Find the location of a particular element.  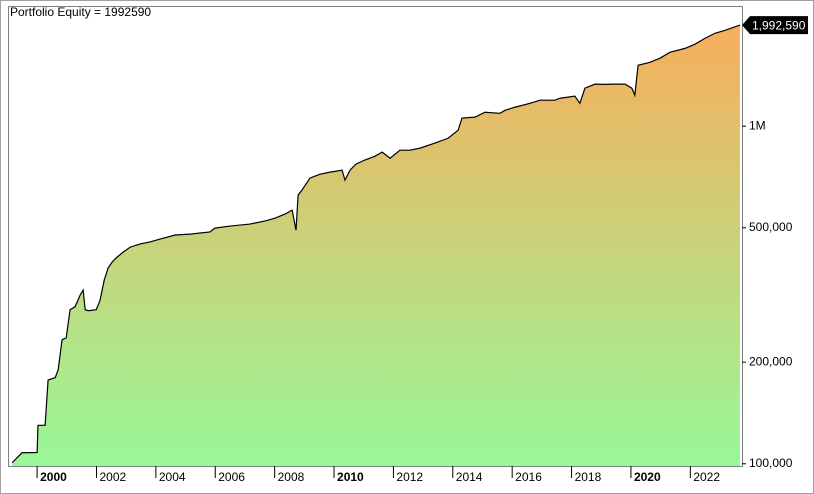

y-tick-label: 200,000 is located at coordinates (771, 361).